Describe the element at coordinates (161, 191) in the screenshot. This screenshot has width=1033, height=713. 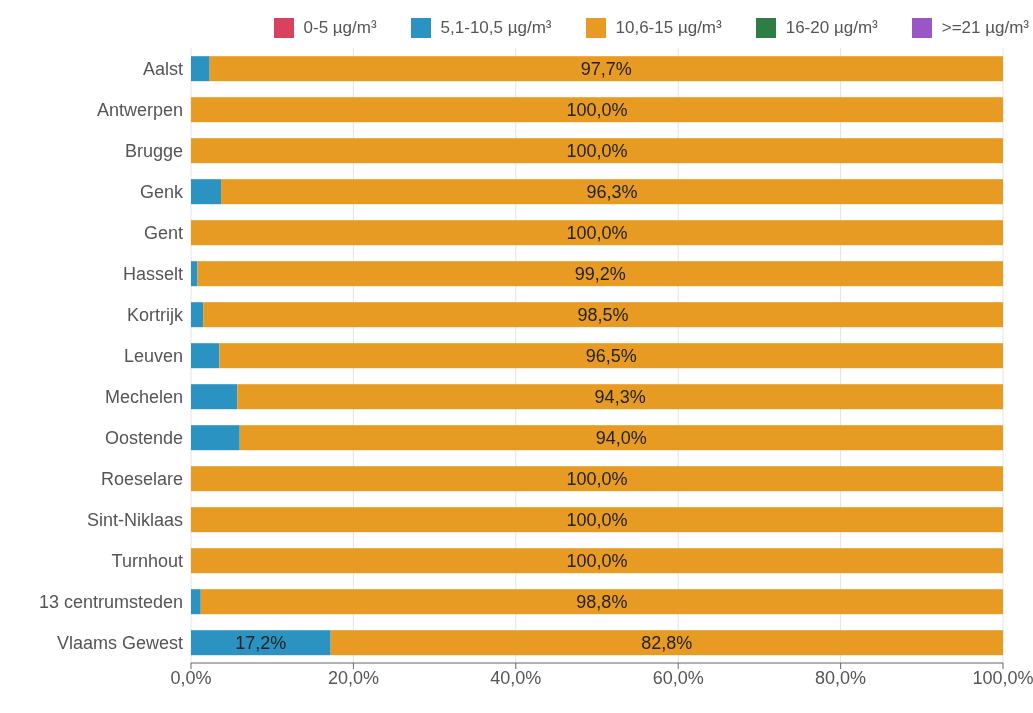
I see `y-tick-label: Genk` at that location.